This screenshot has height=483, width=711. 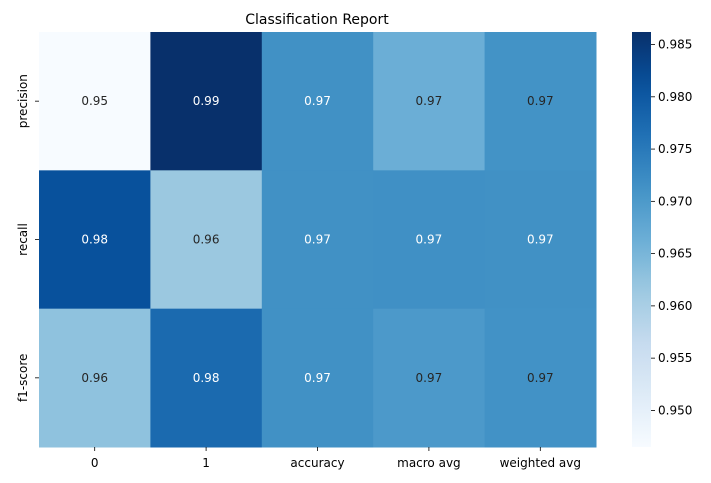 What do you see at coordinates (675, 97) in the screenshot?
I see `colorbar-tick-label: 0.980` at bounding box center [675, 97].